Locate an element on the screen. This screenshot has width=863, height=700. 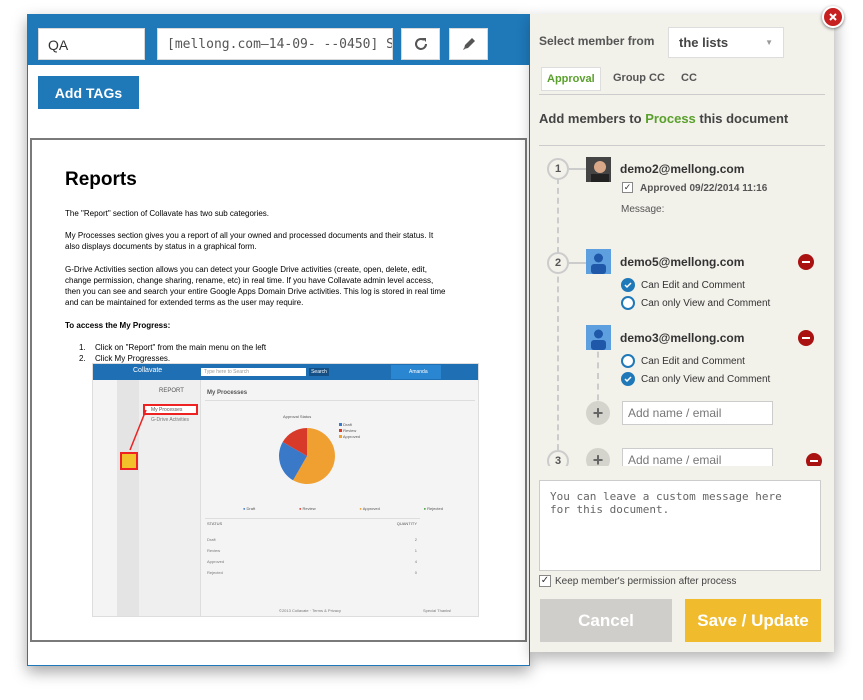
cancel-button: Cancel is located at coordinates (606, 620).